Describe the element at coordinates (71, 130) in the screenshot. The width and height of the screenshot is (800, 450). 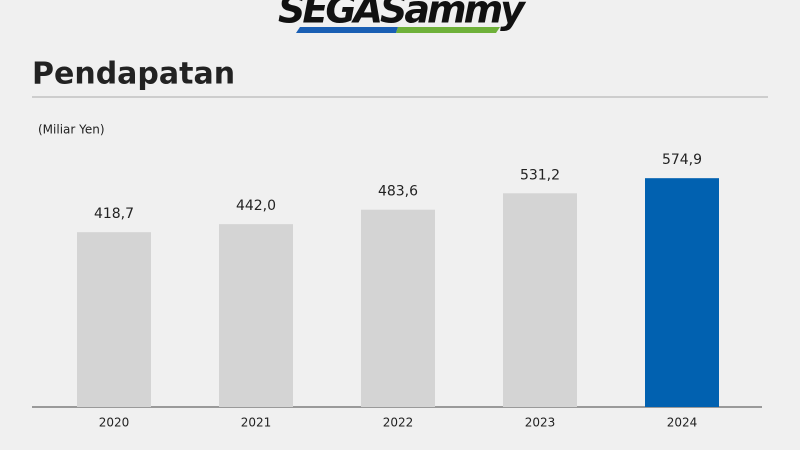
I see `unit-label: (Miliar Yen)` at that location.